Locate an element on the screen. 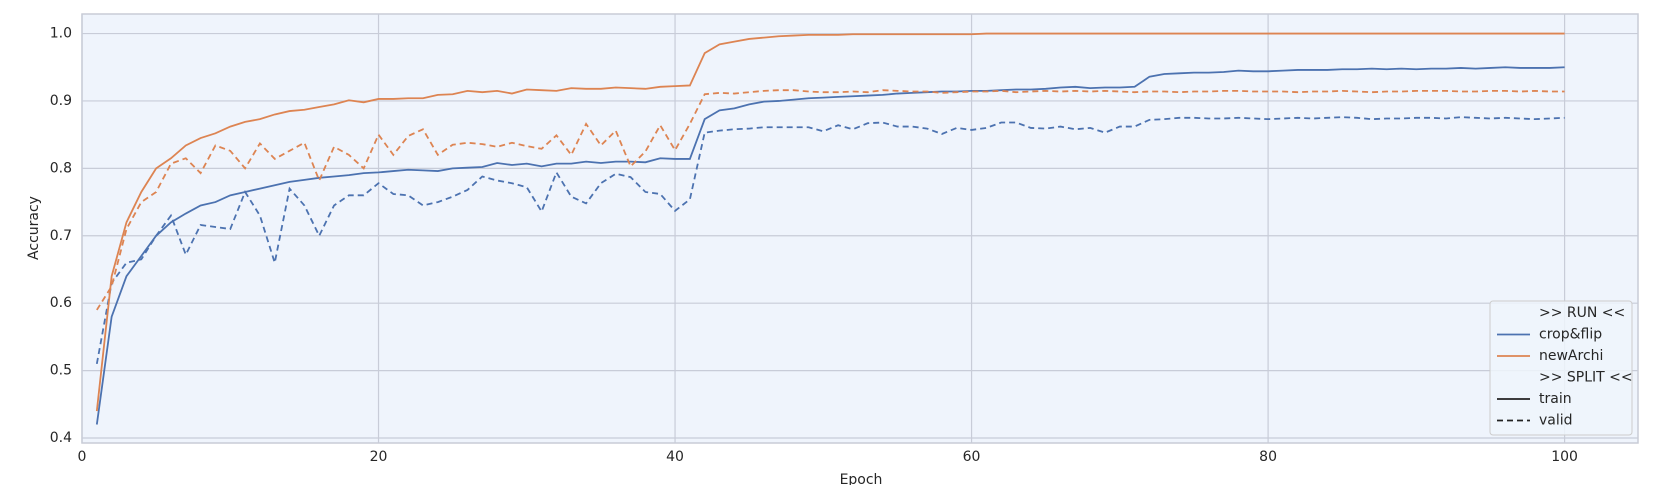  legend-title: >> RUN << is located at coordinates (1582, 313).